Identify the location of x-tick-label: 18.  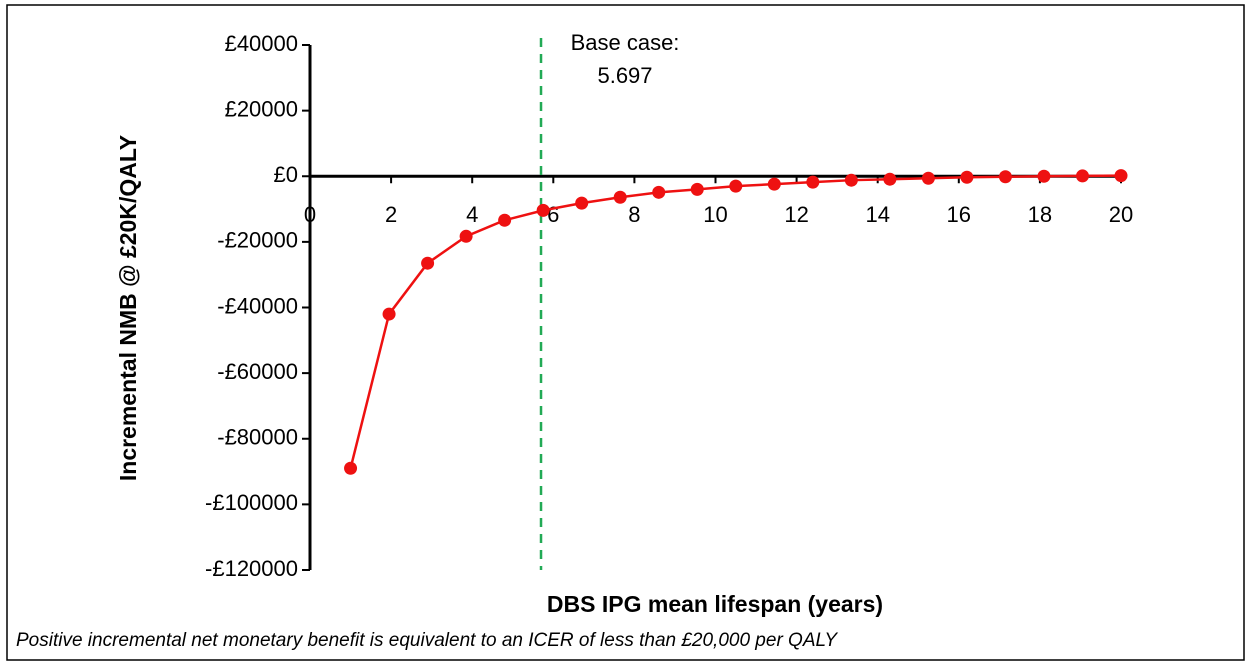
(1040, 214).